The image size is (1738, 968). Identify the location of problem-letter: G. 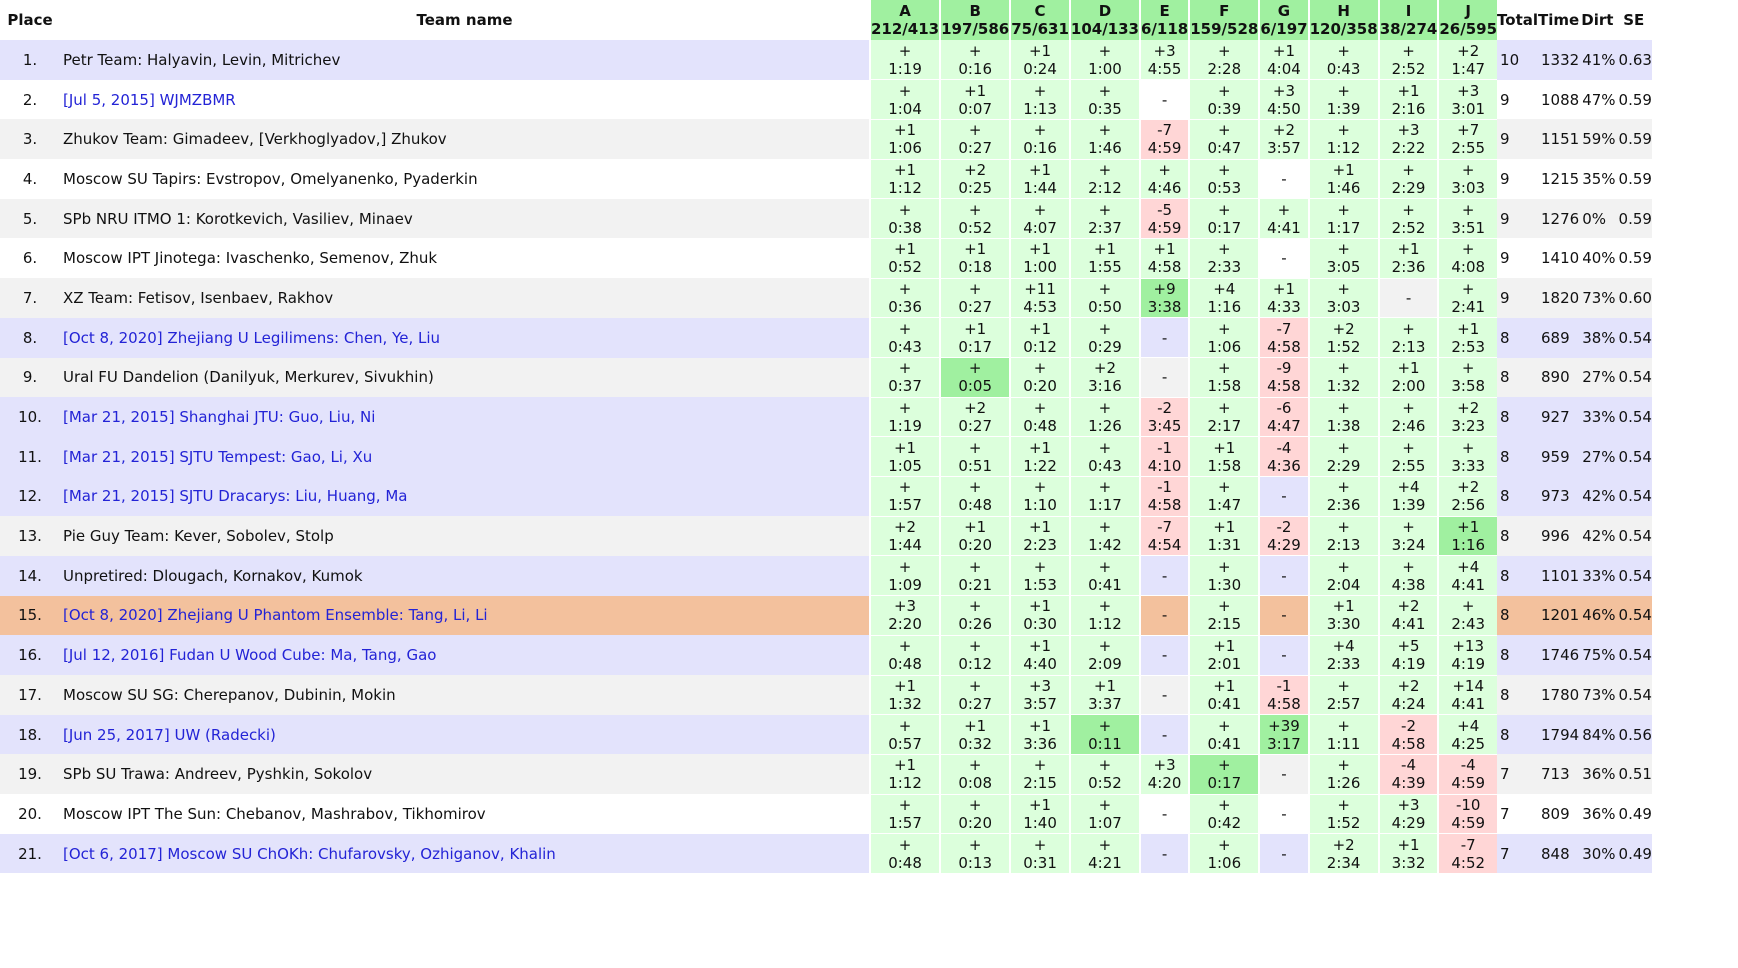
(1284, 11).